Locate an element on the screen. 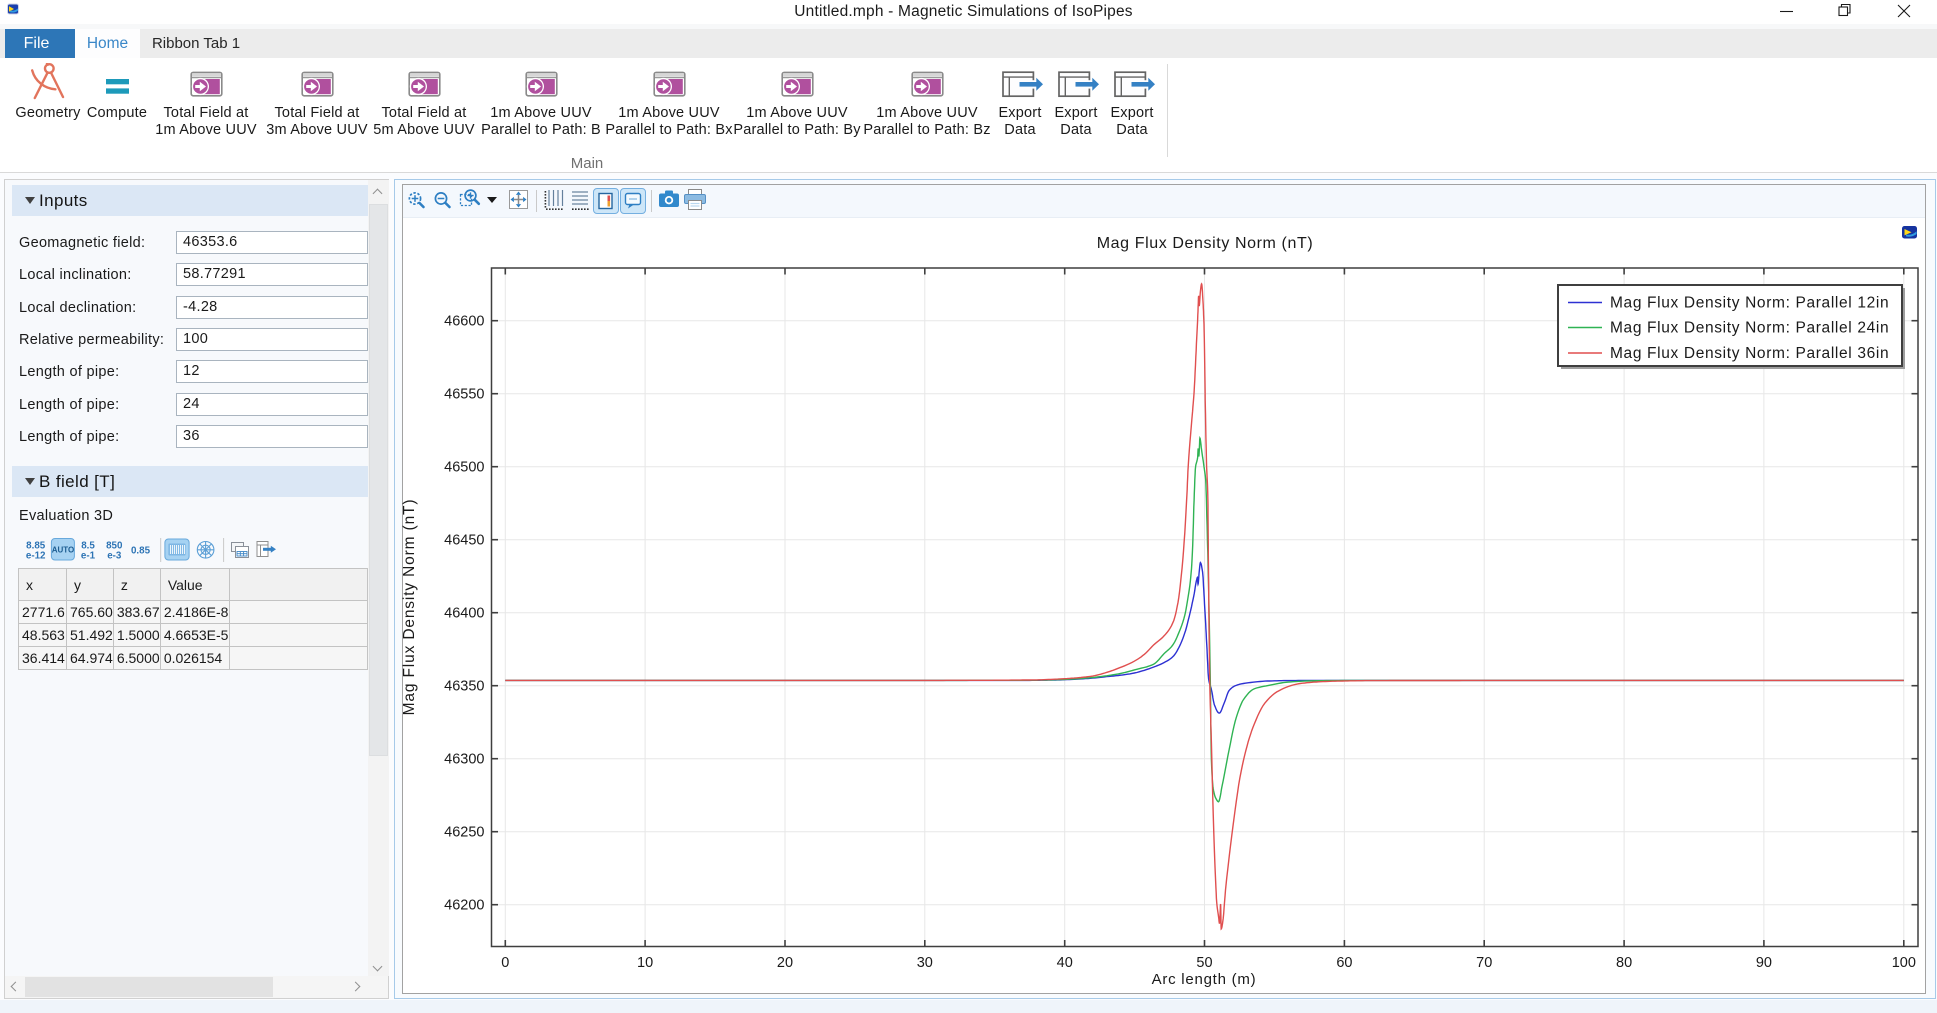  svg-text: 46250 is located at coordinates (464, 833).